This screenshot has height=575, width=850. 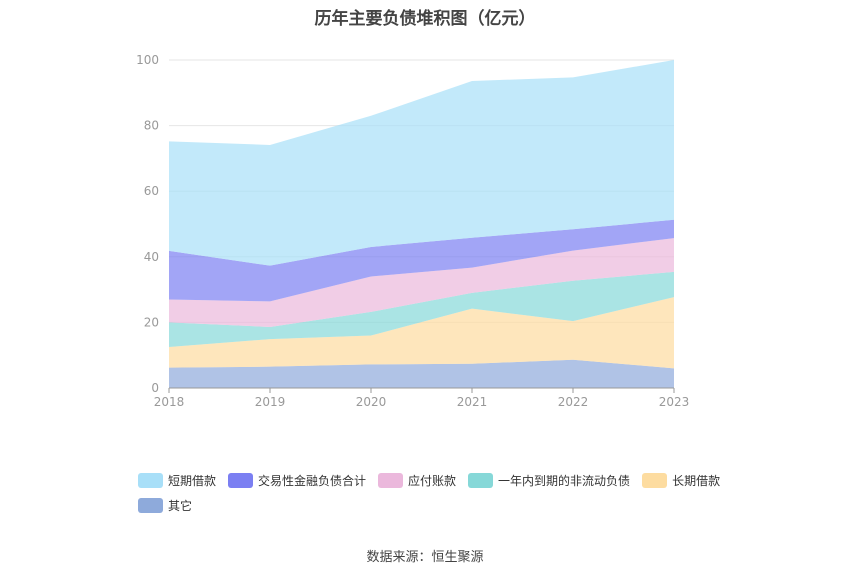 What do you see at coordinates (371, 402) in the screenshot?
I see `x-tick-label: 2020` at bounding box center [371, 402].